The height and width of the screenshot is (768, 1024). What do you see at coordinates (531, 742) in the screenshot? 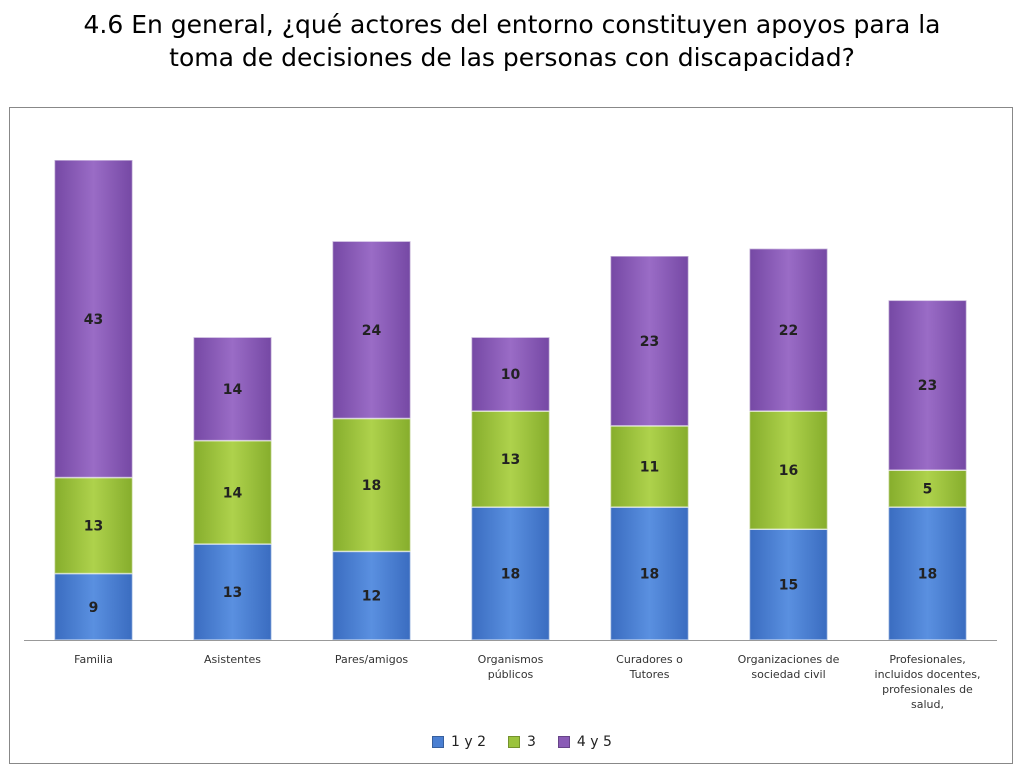
I see `legend-label-3: 3` at bounding box center [531, 742].